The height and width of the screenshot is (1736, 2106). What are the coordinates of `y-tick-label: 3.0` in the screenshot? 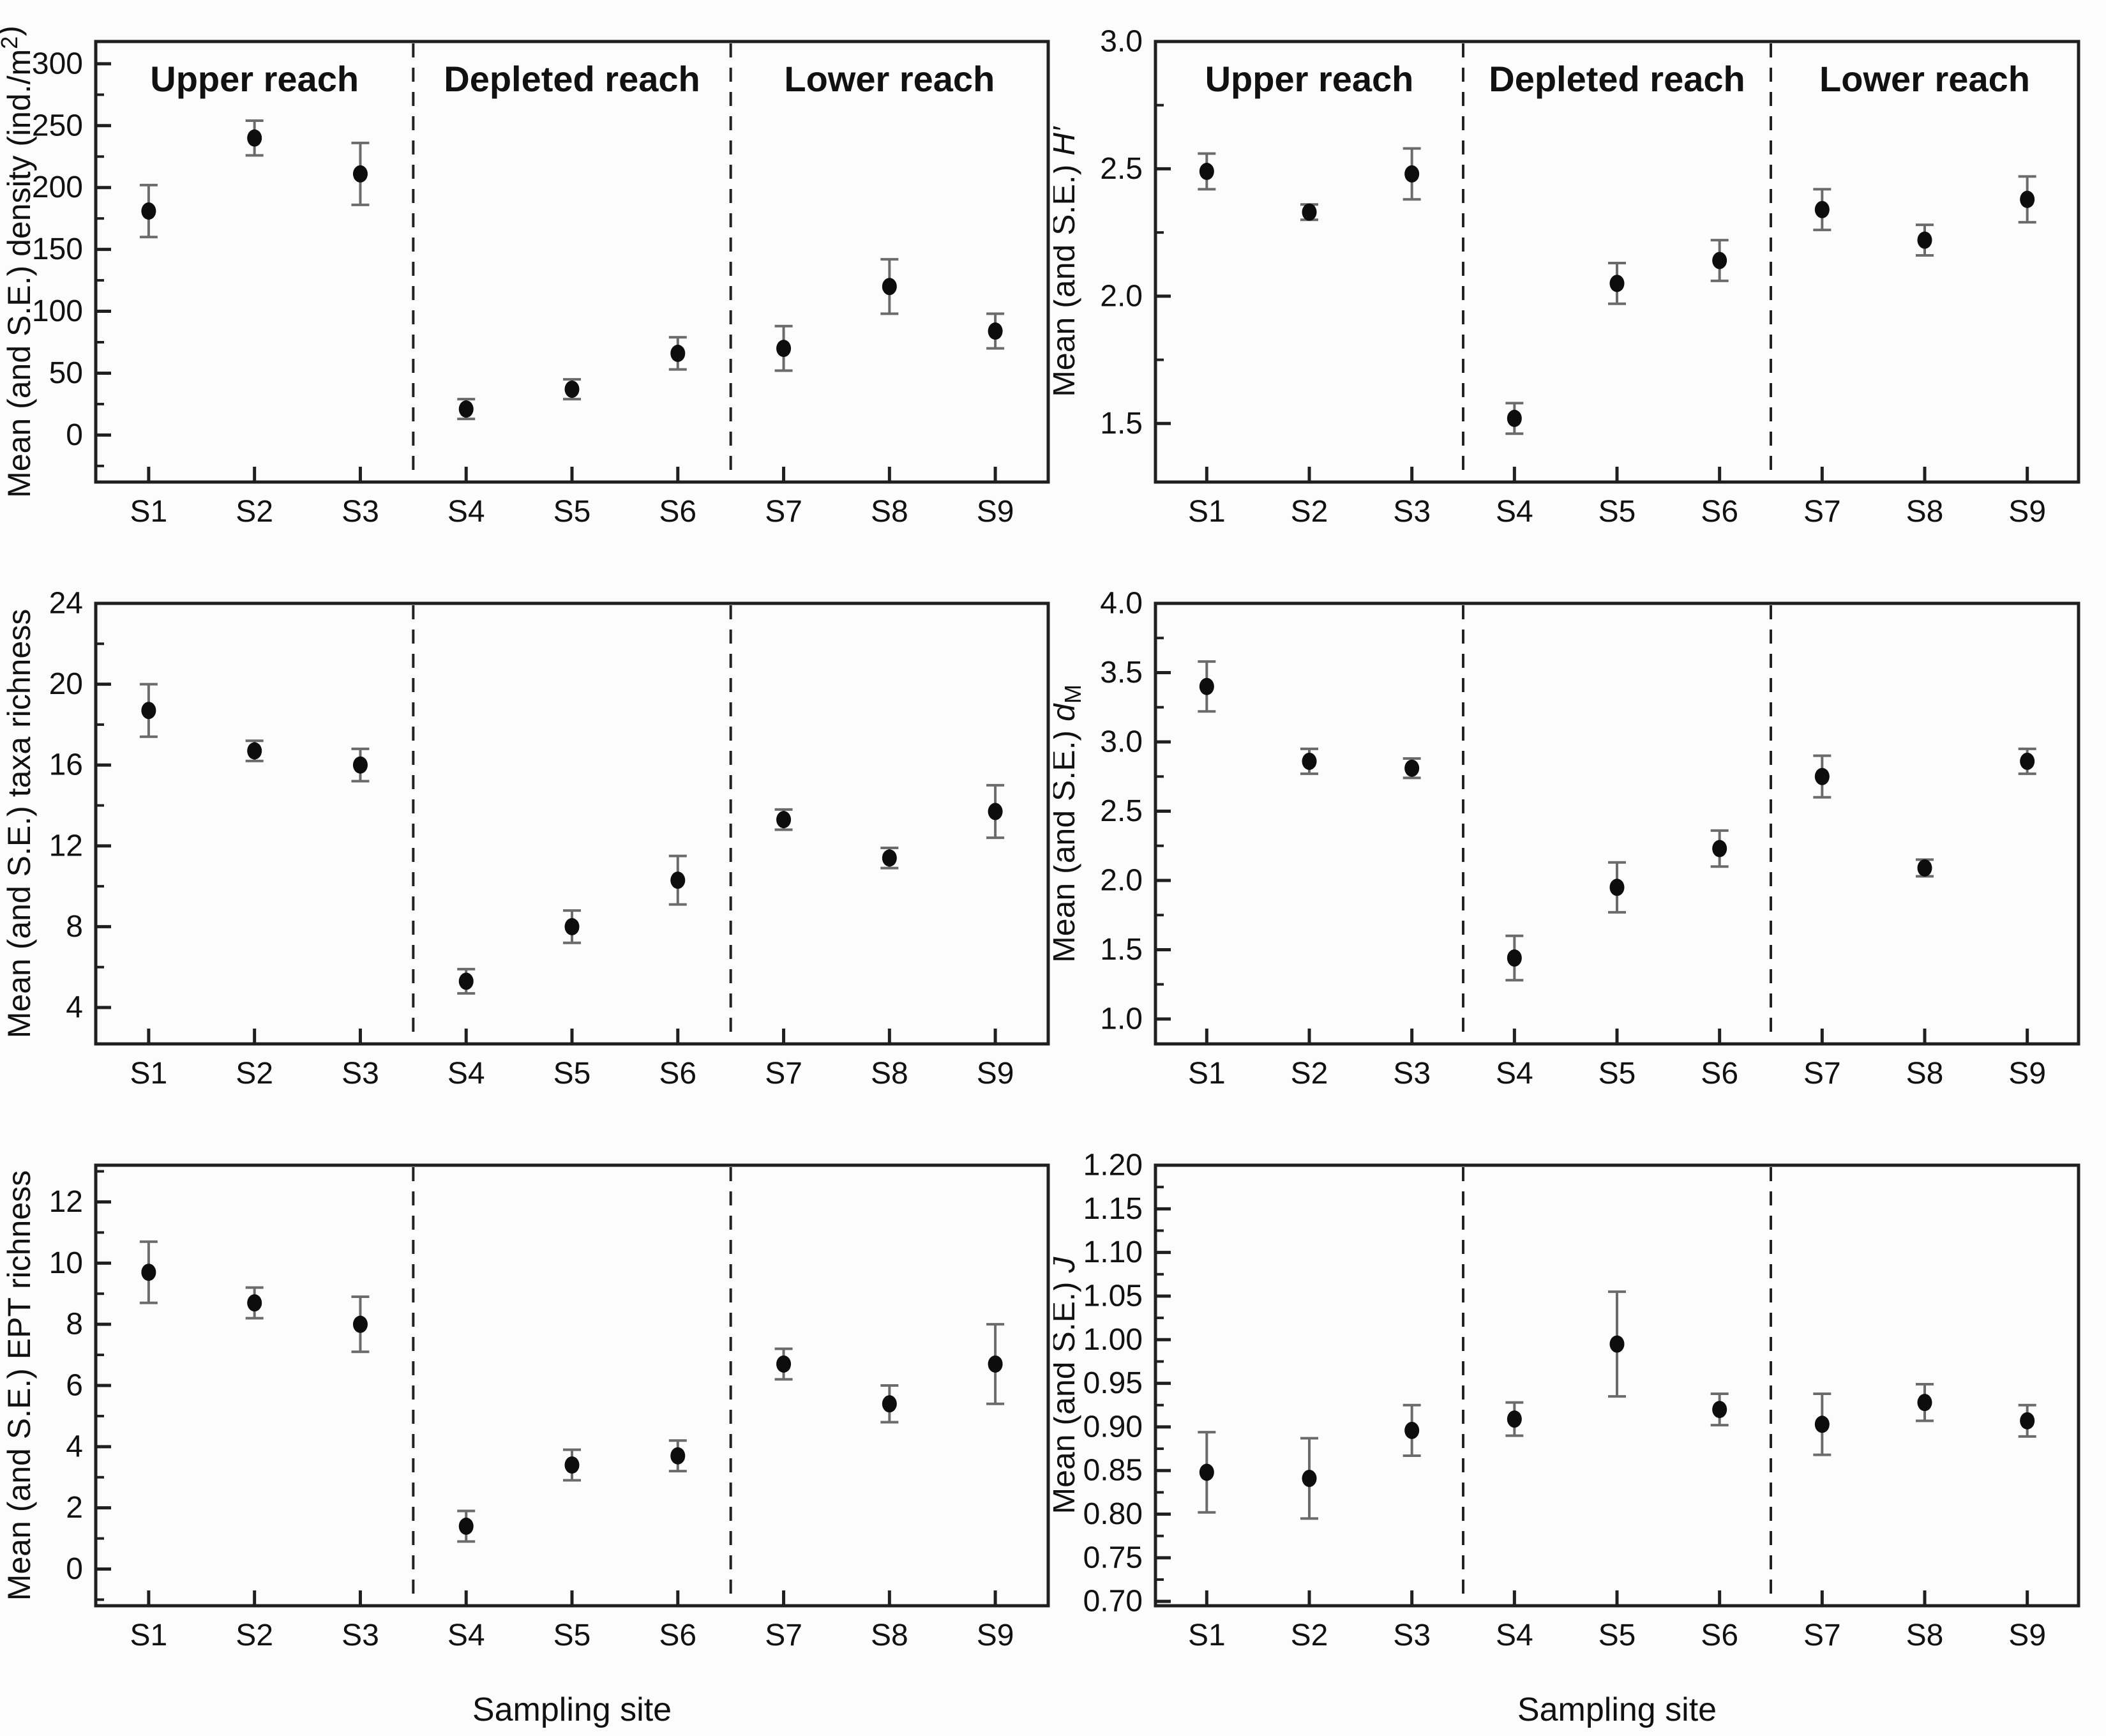 It's located at (1121, 742).